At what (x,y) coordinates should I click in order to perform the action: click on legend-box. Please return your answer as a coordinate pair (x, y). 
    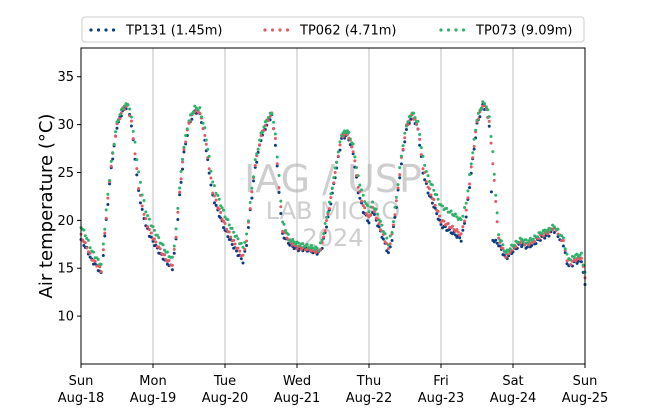
    Looking at the image, I should click on (333, 29).